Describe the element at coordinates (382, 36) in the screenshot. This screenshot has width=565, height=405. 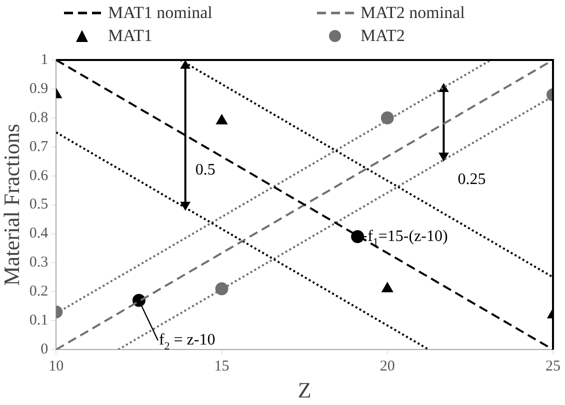
I see `legend-label: MAT2` at that location.